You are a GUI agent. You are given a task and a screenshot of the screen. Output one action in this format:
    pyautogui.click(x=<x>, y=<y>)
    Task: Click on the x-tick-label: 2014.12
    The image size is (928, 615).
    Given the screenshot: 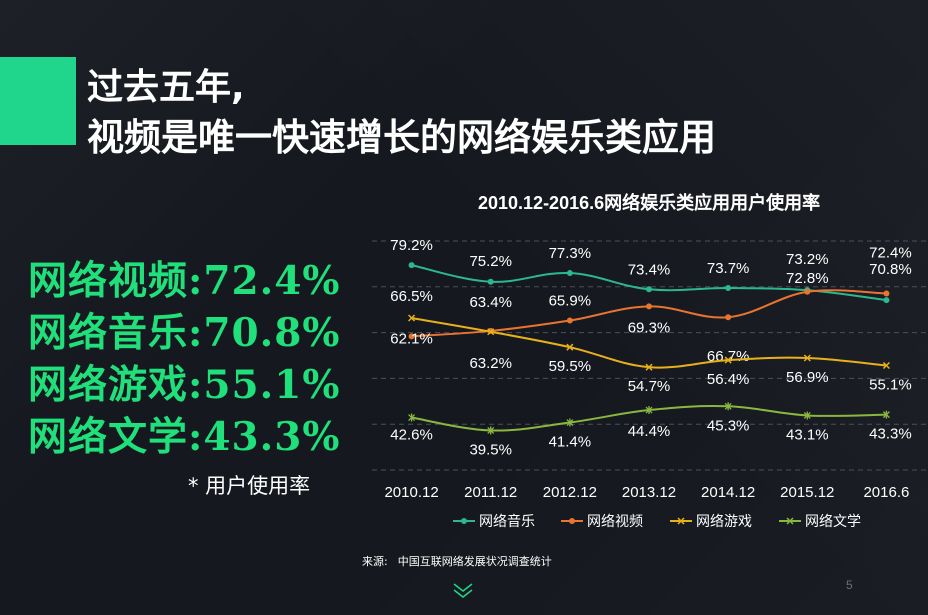 What is the action you would take?
    pyautogui.click(x=728, y=492)
    